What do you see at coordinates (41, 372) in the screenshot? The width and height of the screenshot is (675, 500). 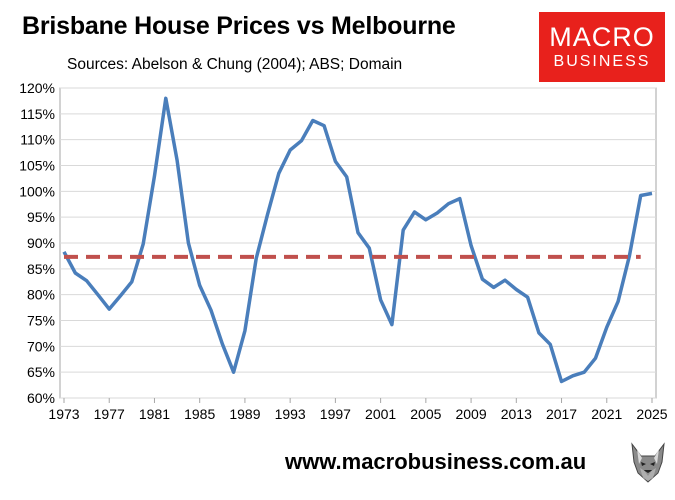 I see `y-tick-label: 65%` at bounding box center [41, 372].